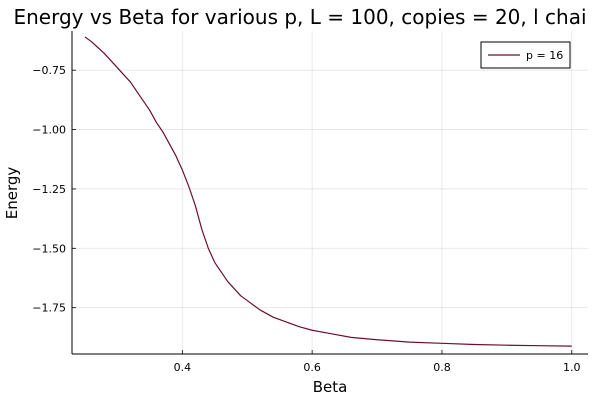  What do you see at coordinates (12, 193) in the screenshot?
I see `y-axis-label: Energy` at bounding box center [12, 193].